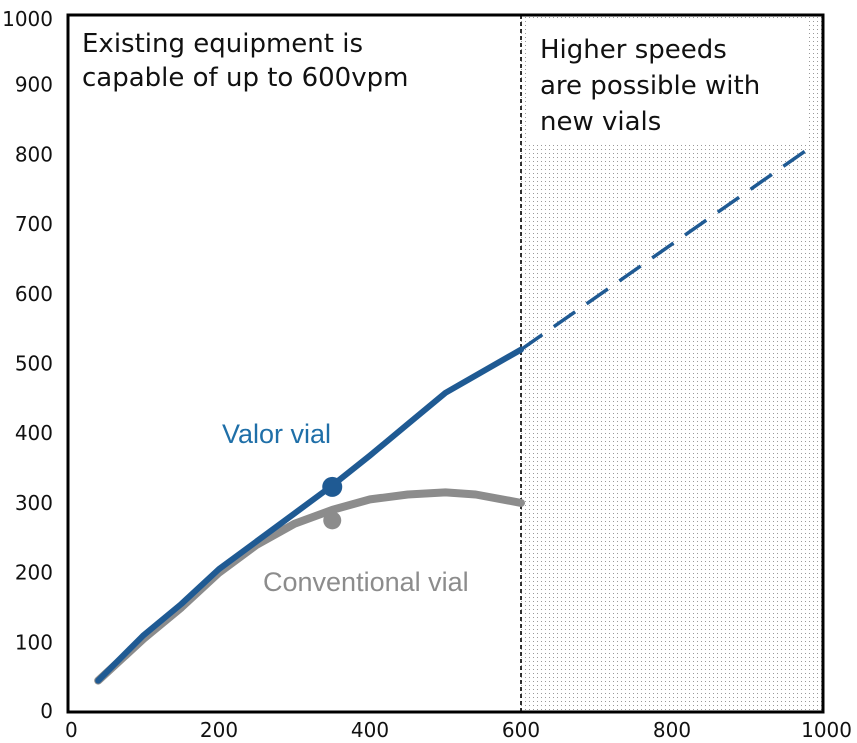 This screenshot has height=743, width=857. Describe the element at coordinates (668, 247) in the screenshot. I see `valor-vial-projected-line` at that location.